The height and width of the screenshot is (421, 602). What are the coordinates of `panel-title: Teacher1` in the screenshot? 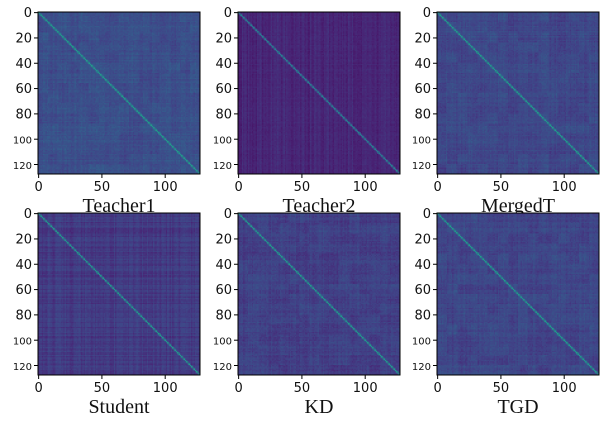 It's located at (119, 206).